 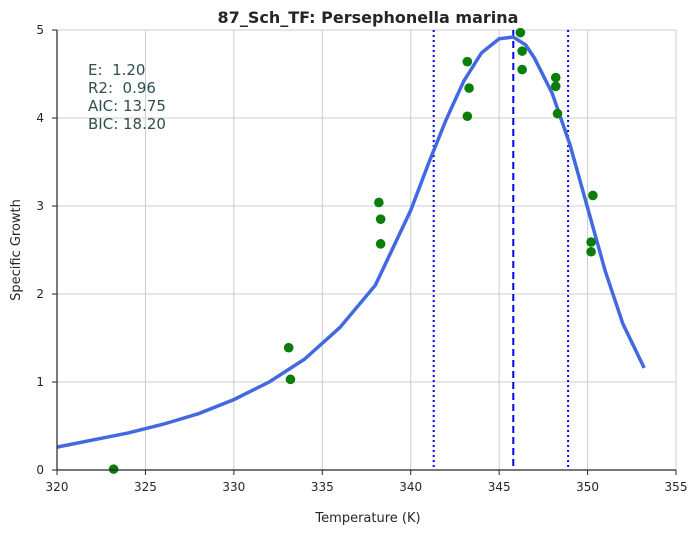 I want to click on stat-bic: BIC: 18.20, so click(x=127, y=124).